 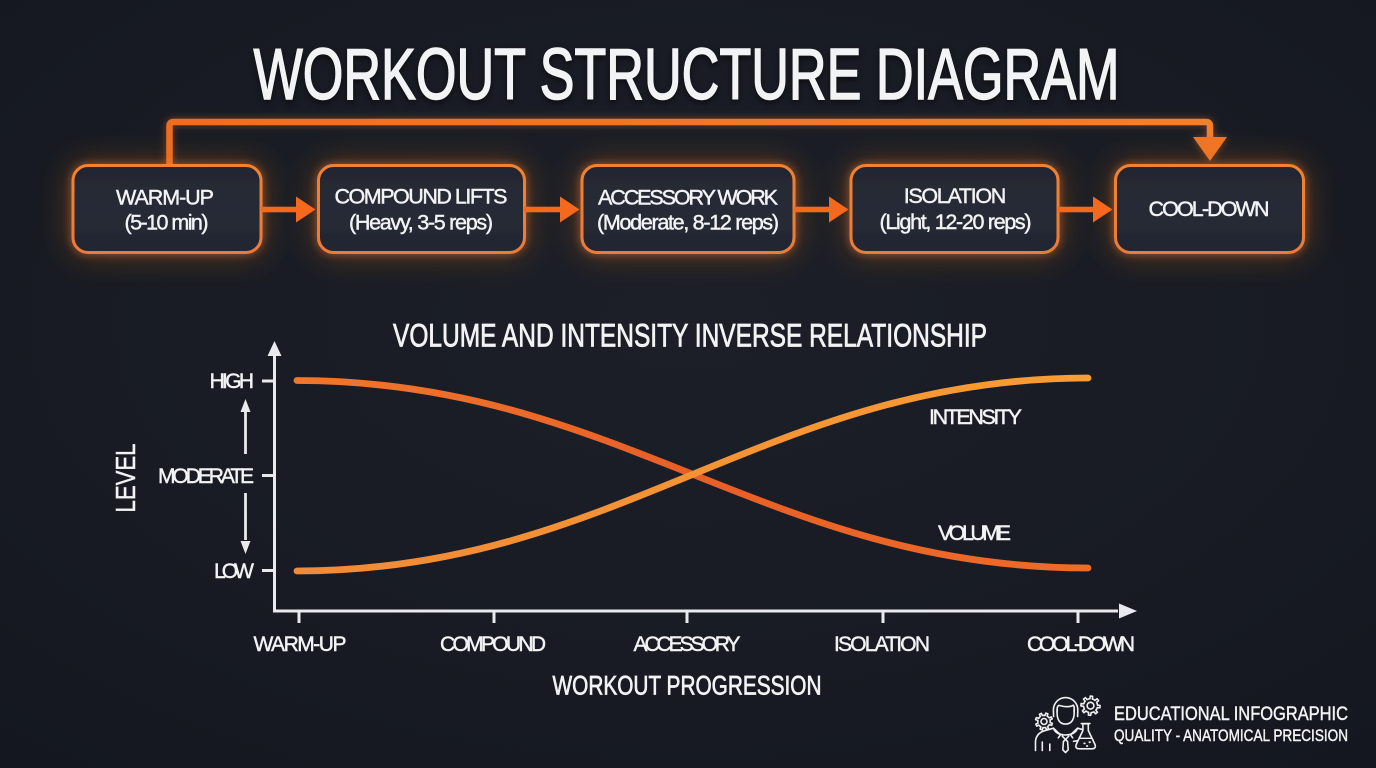 What do you see at coordinates (687, 75) in the screenshot?
I see `svg-text: WORKOUT STRUCTURE DIAGRAM` at bounding box center [687, 75].